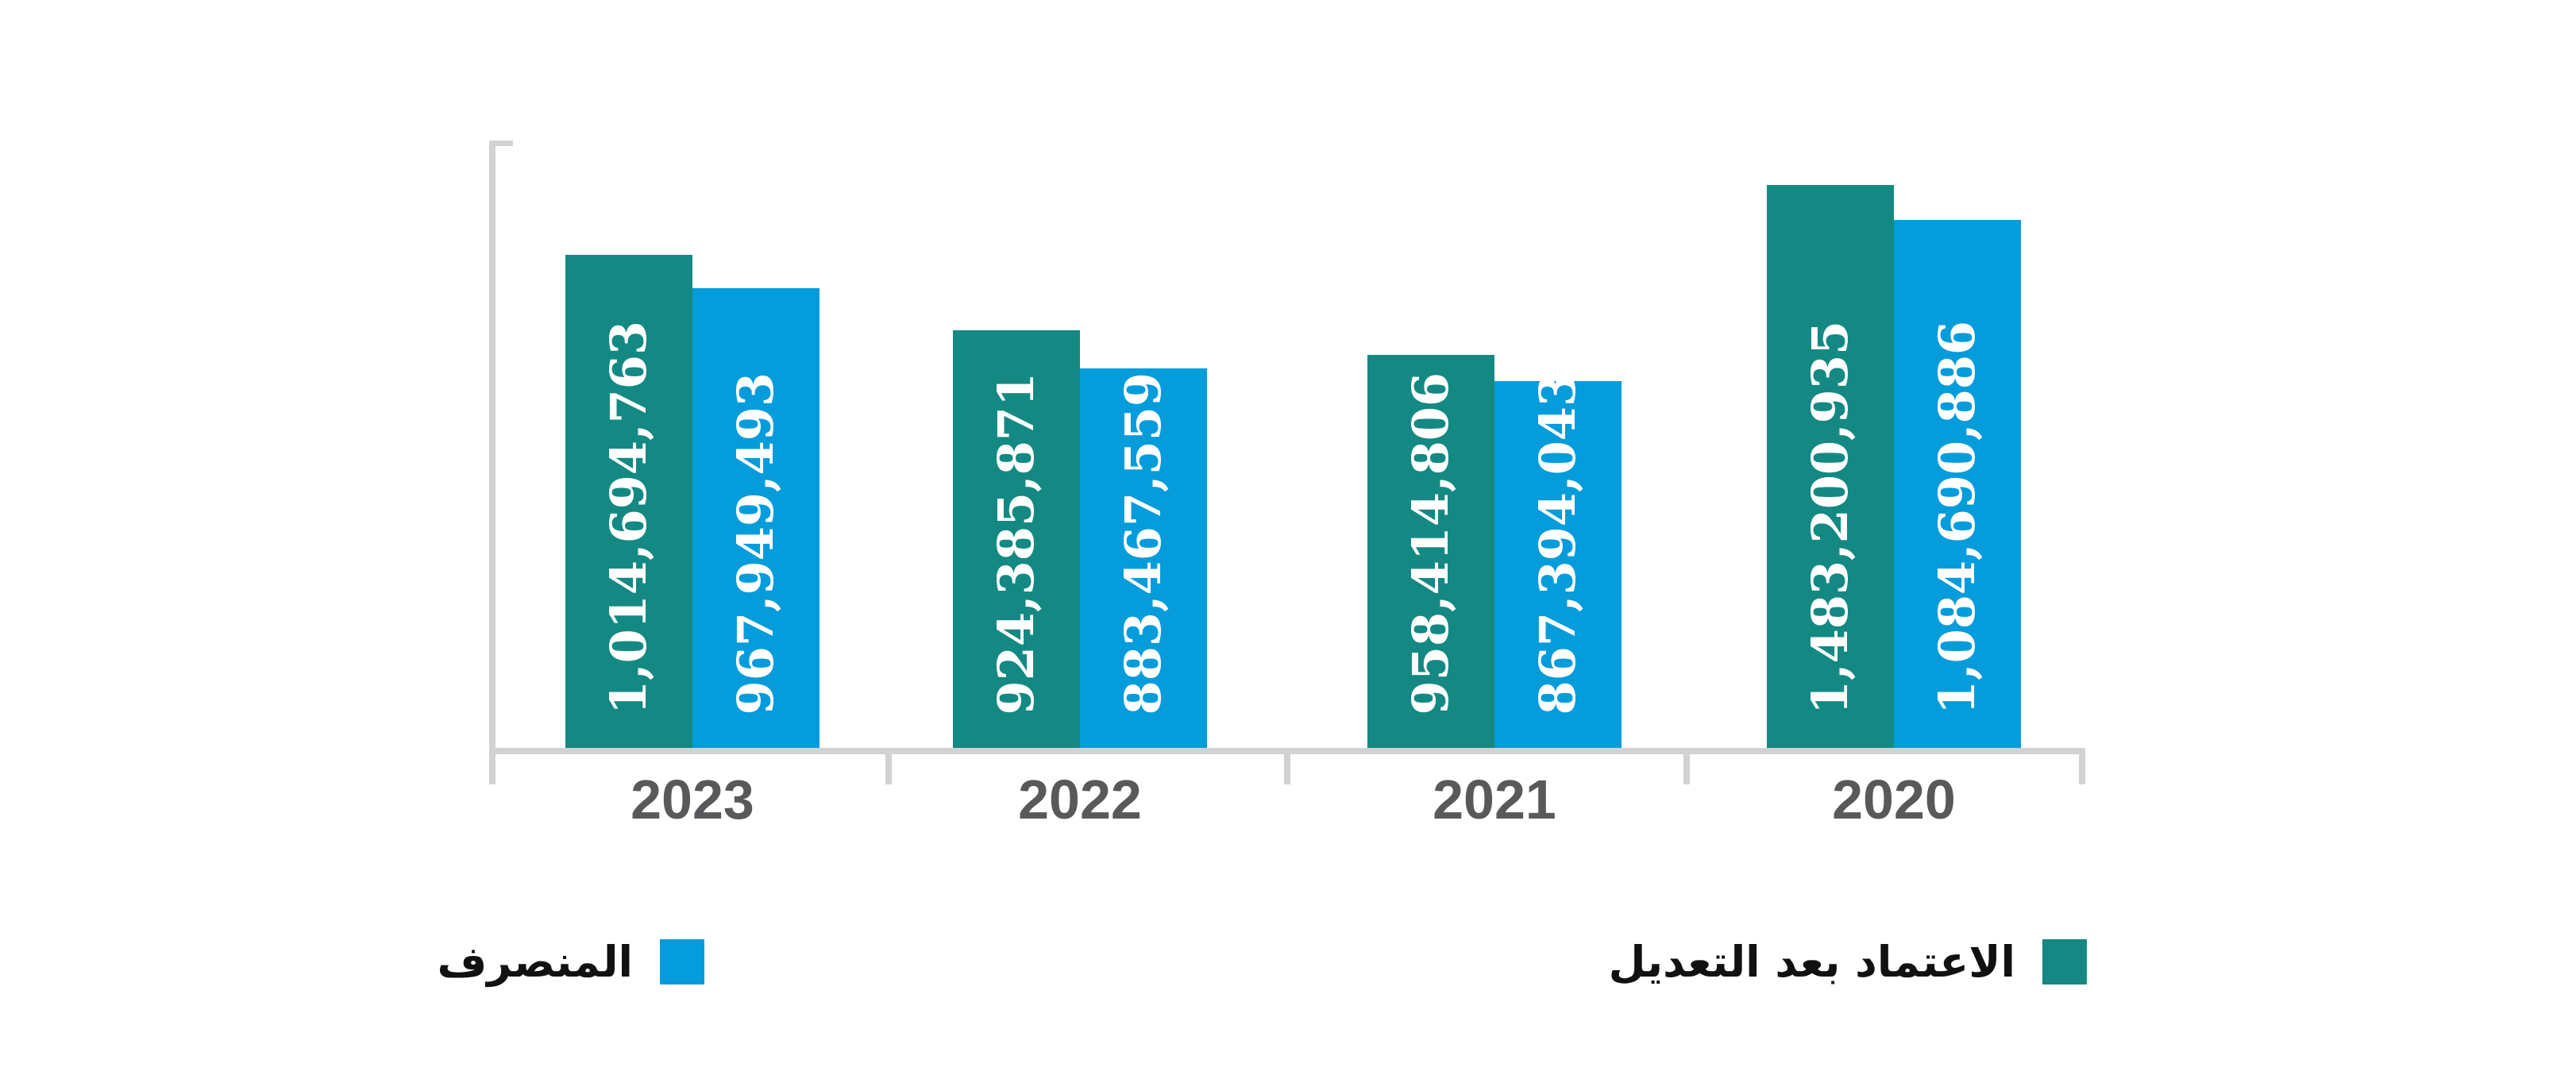 This screenshot has width=2576, height=1075. I want to click on legend-swatch-spent-blue, so click(682, 961).